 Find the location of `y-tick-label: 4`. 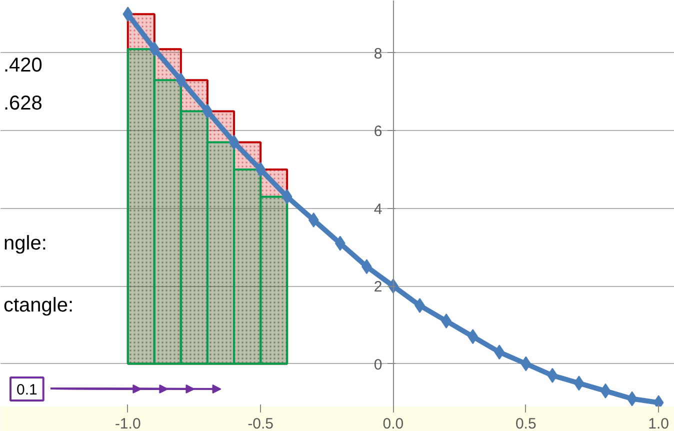

y-tick-label: 4 is located at coordinates (378, 209).